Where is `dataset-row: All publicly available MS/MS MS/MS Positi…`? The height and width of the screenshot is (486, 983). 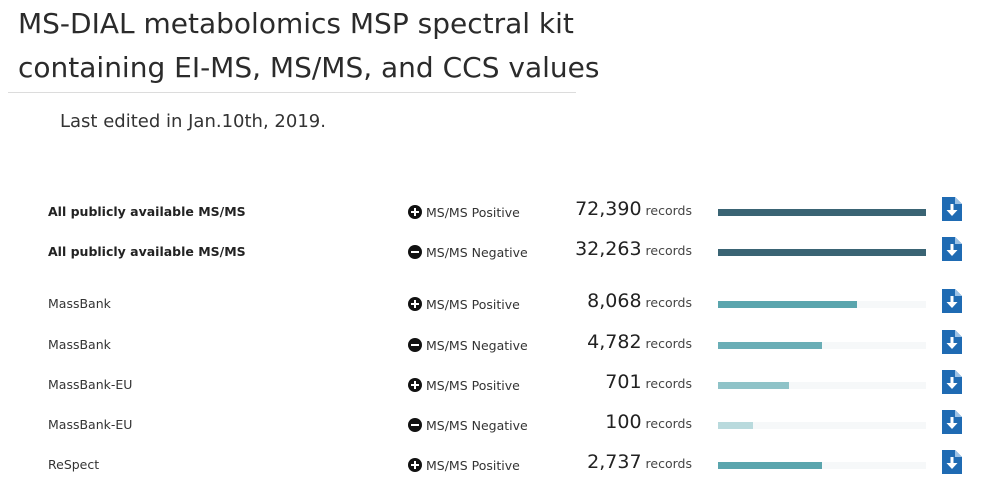
dataset-row: All publicly available MS/MS MS/MS Positi… is located at coordinates (491, 212).